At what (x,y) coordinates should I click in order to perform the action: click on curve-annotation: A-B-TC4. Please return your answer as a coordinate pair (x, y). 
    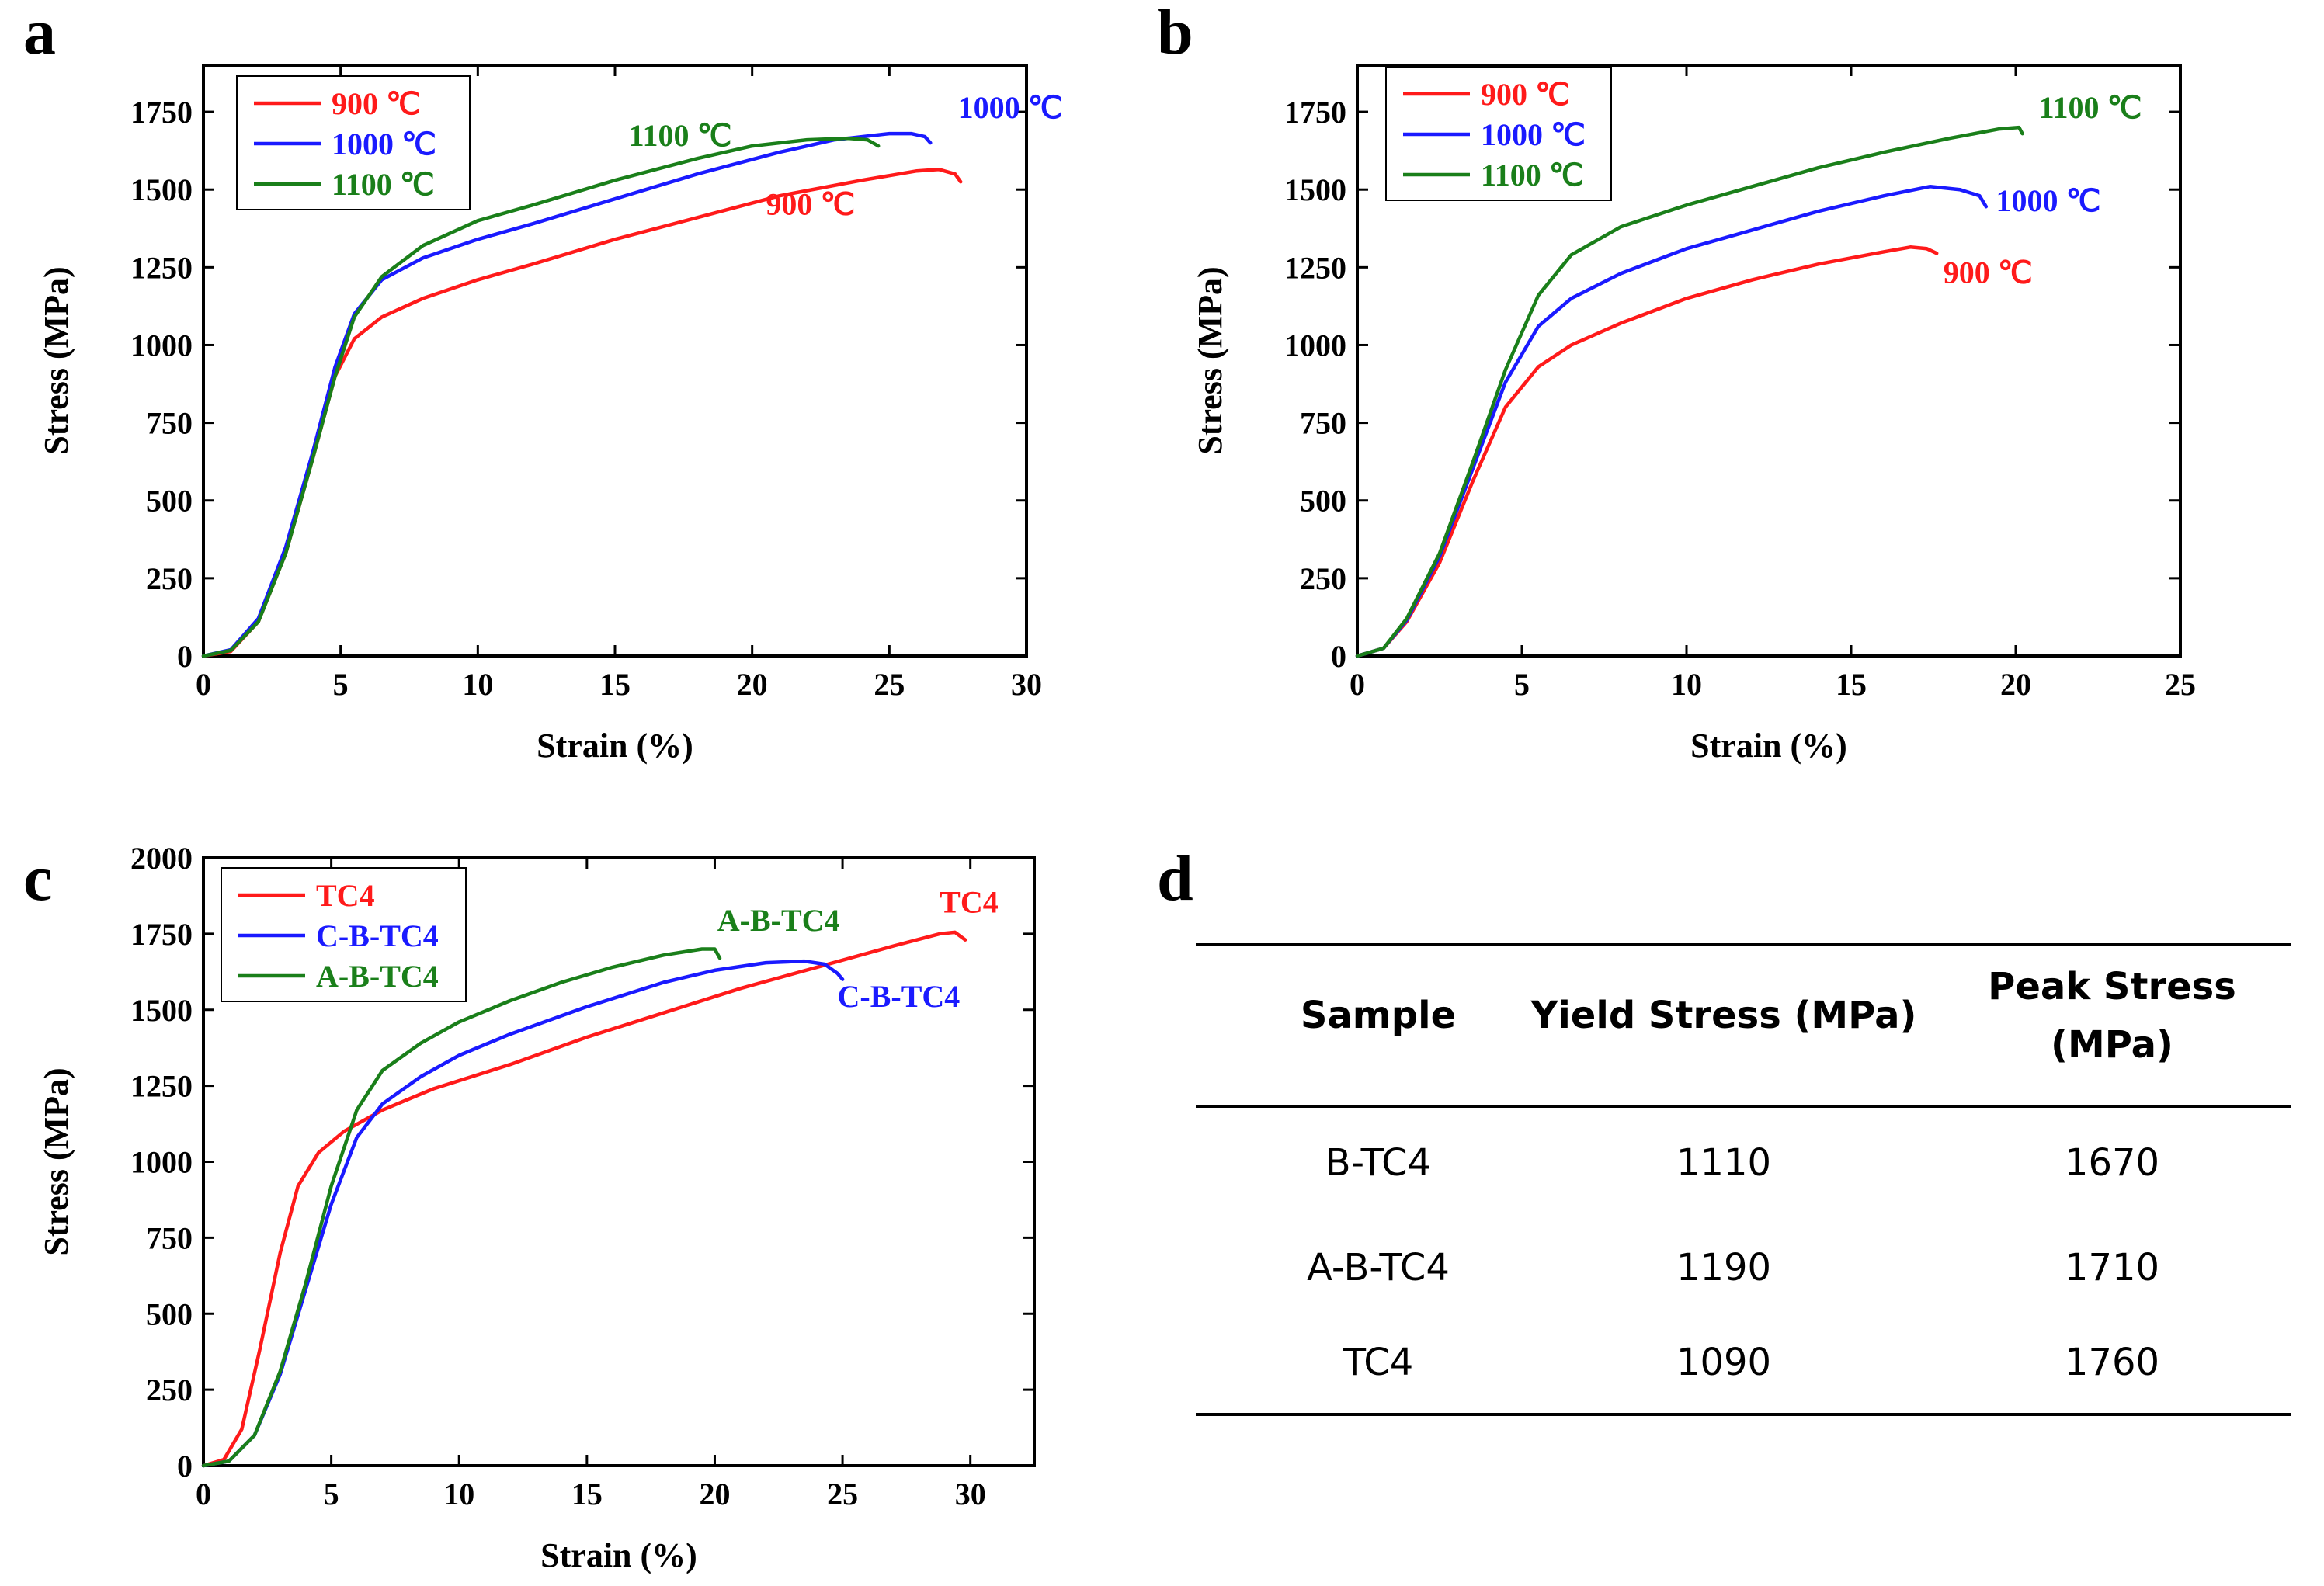
    Looking at the image, I should click on (778, 921).